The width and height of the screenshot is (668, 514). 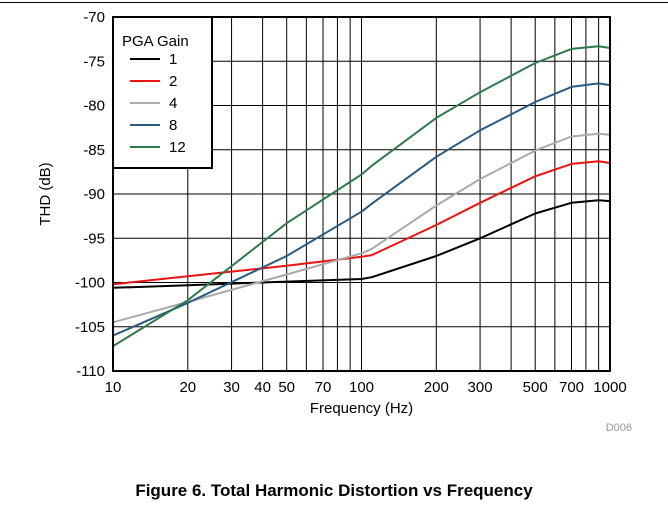 I want to click on y-tick-label: -90, so click(x=94, y=194).